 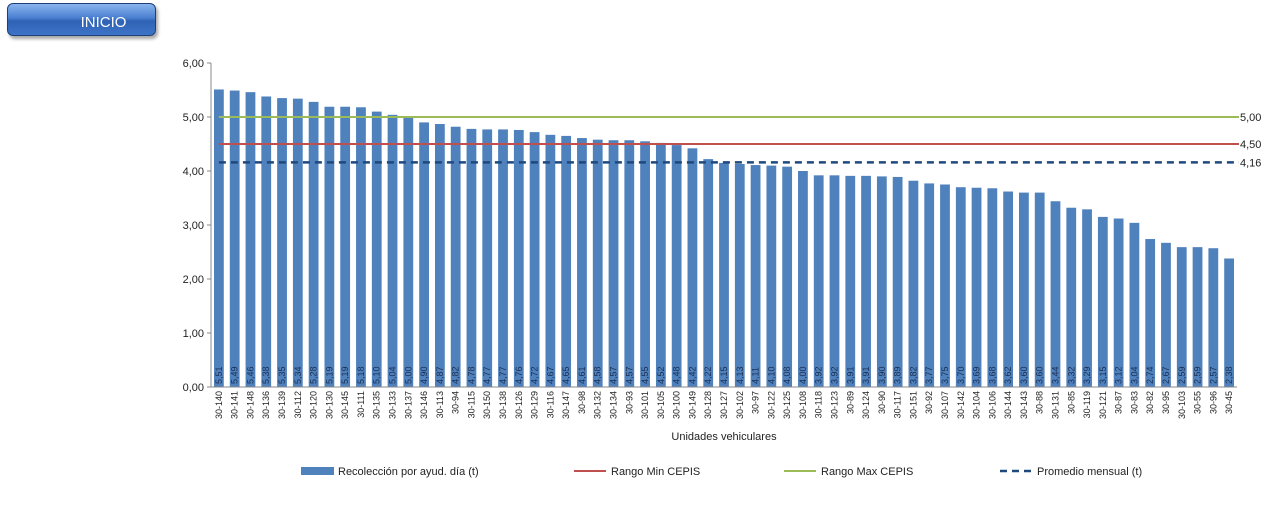 I want to click on x-tick-label: 30-147, so click(x=566, y=405).